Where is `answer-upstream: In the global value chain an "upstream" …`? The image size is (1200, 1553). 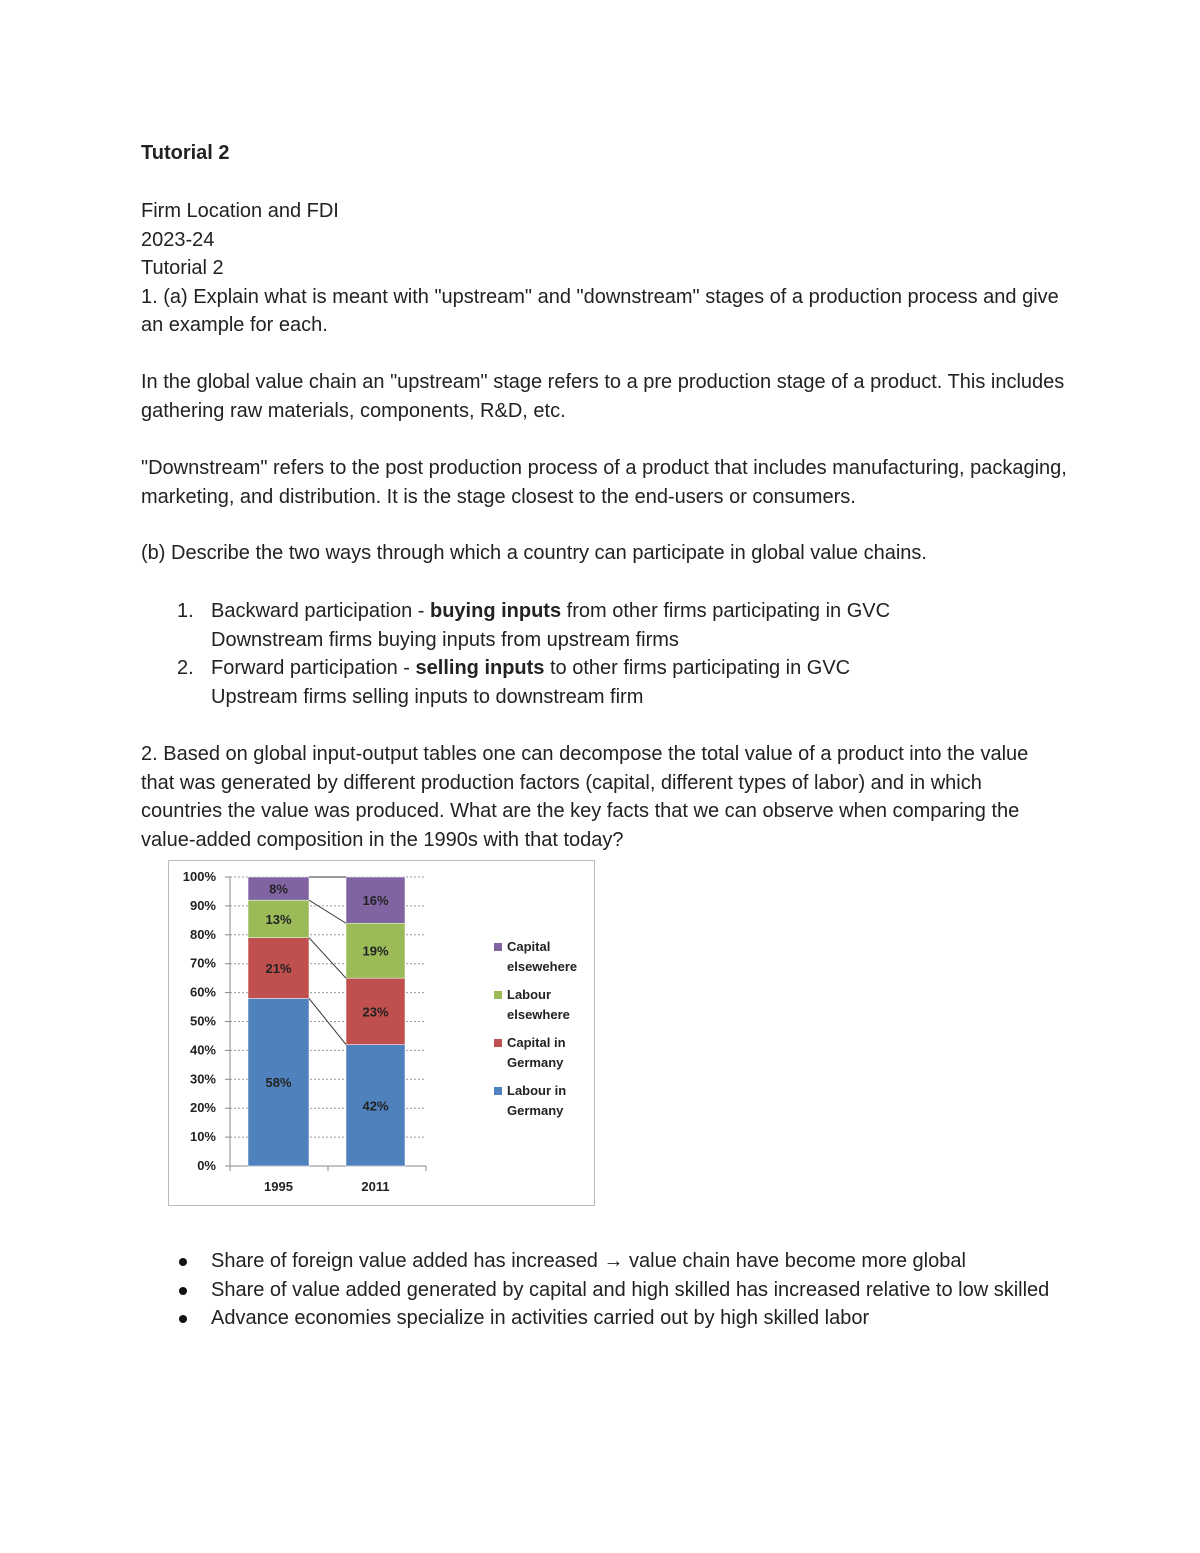 answer-upstream: In the global value chain an "upstream" … is located at coordinates (603, 396).